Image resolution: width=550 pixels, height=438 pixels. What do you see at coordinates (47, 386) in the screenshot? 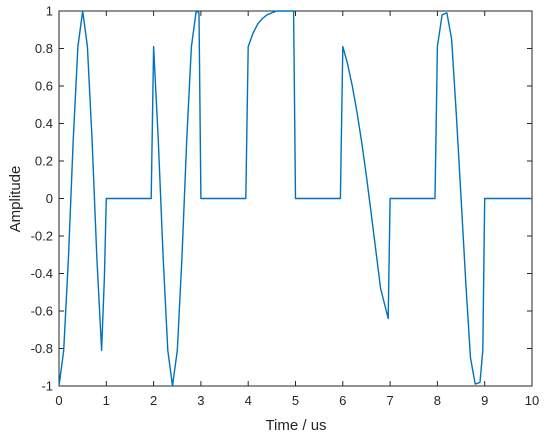
I see `y-tick-label: -1` at bounding box center [47, 386].